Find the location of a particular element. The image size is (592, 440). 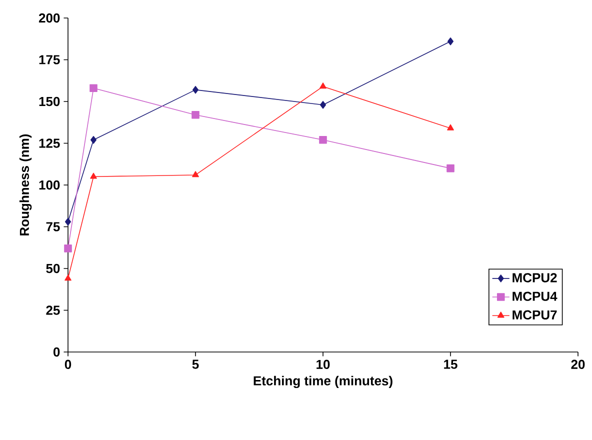

x-tick-label: 15 is located at coordinates (451, 364).